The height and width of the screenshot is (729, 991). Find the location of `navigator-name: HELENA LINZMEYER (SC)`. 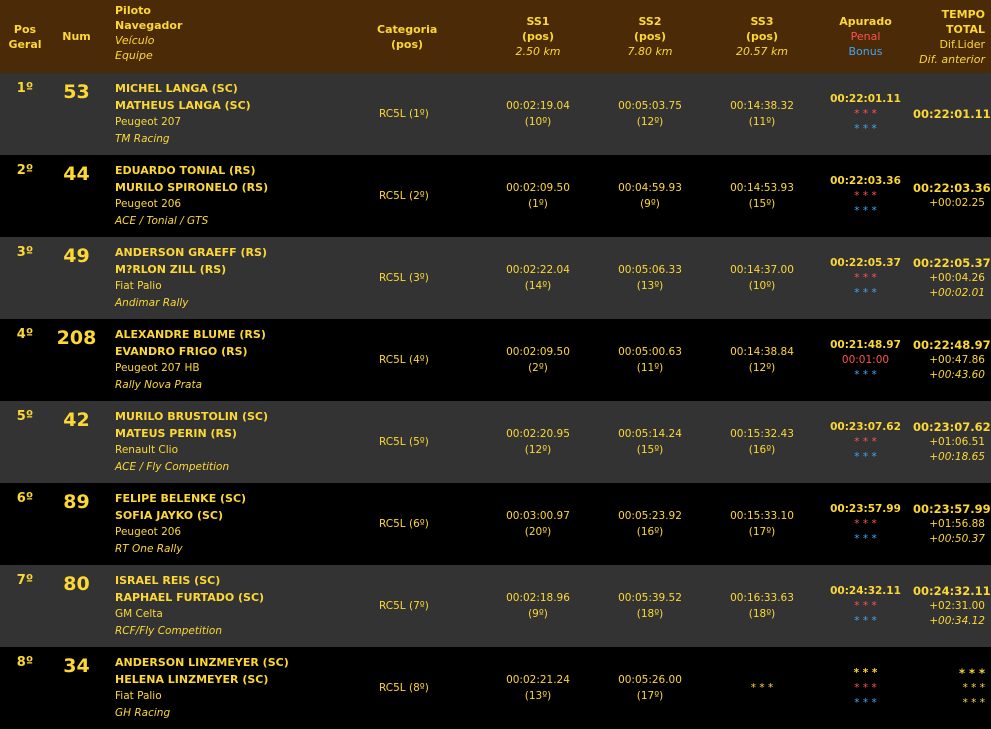

navigator-name: HELENA LINZMEYER (SC) is located at coordinates (192, 679).